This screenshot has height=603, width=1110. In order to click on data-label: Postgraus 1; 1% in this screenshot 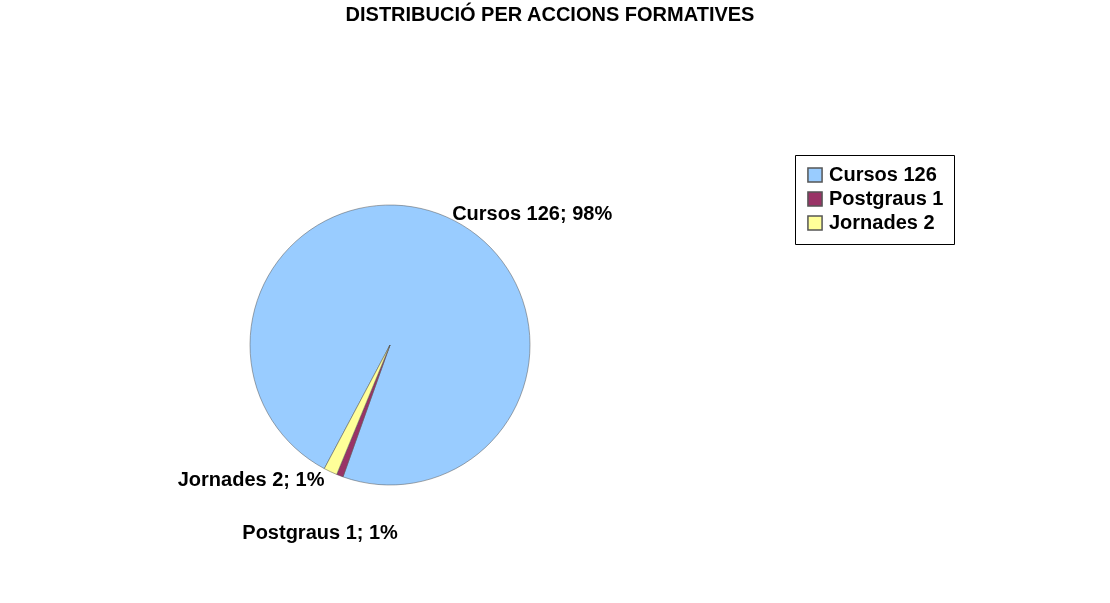, I will do `click(320, 532)`.